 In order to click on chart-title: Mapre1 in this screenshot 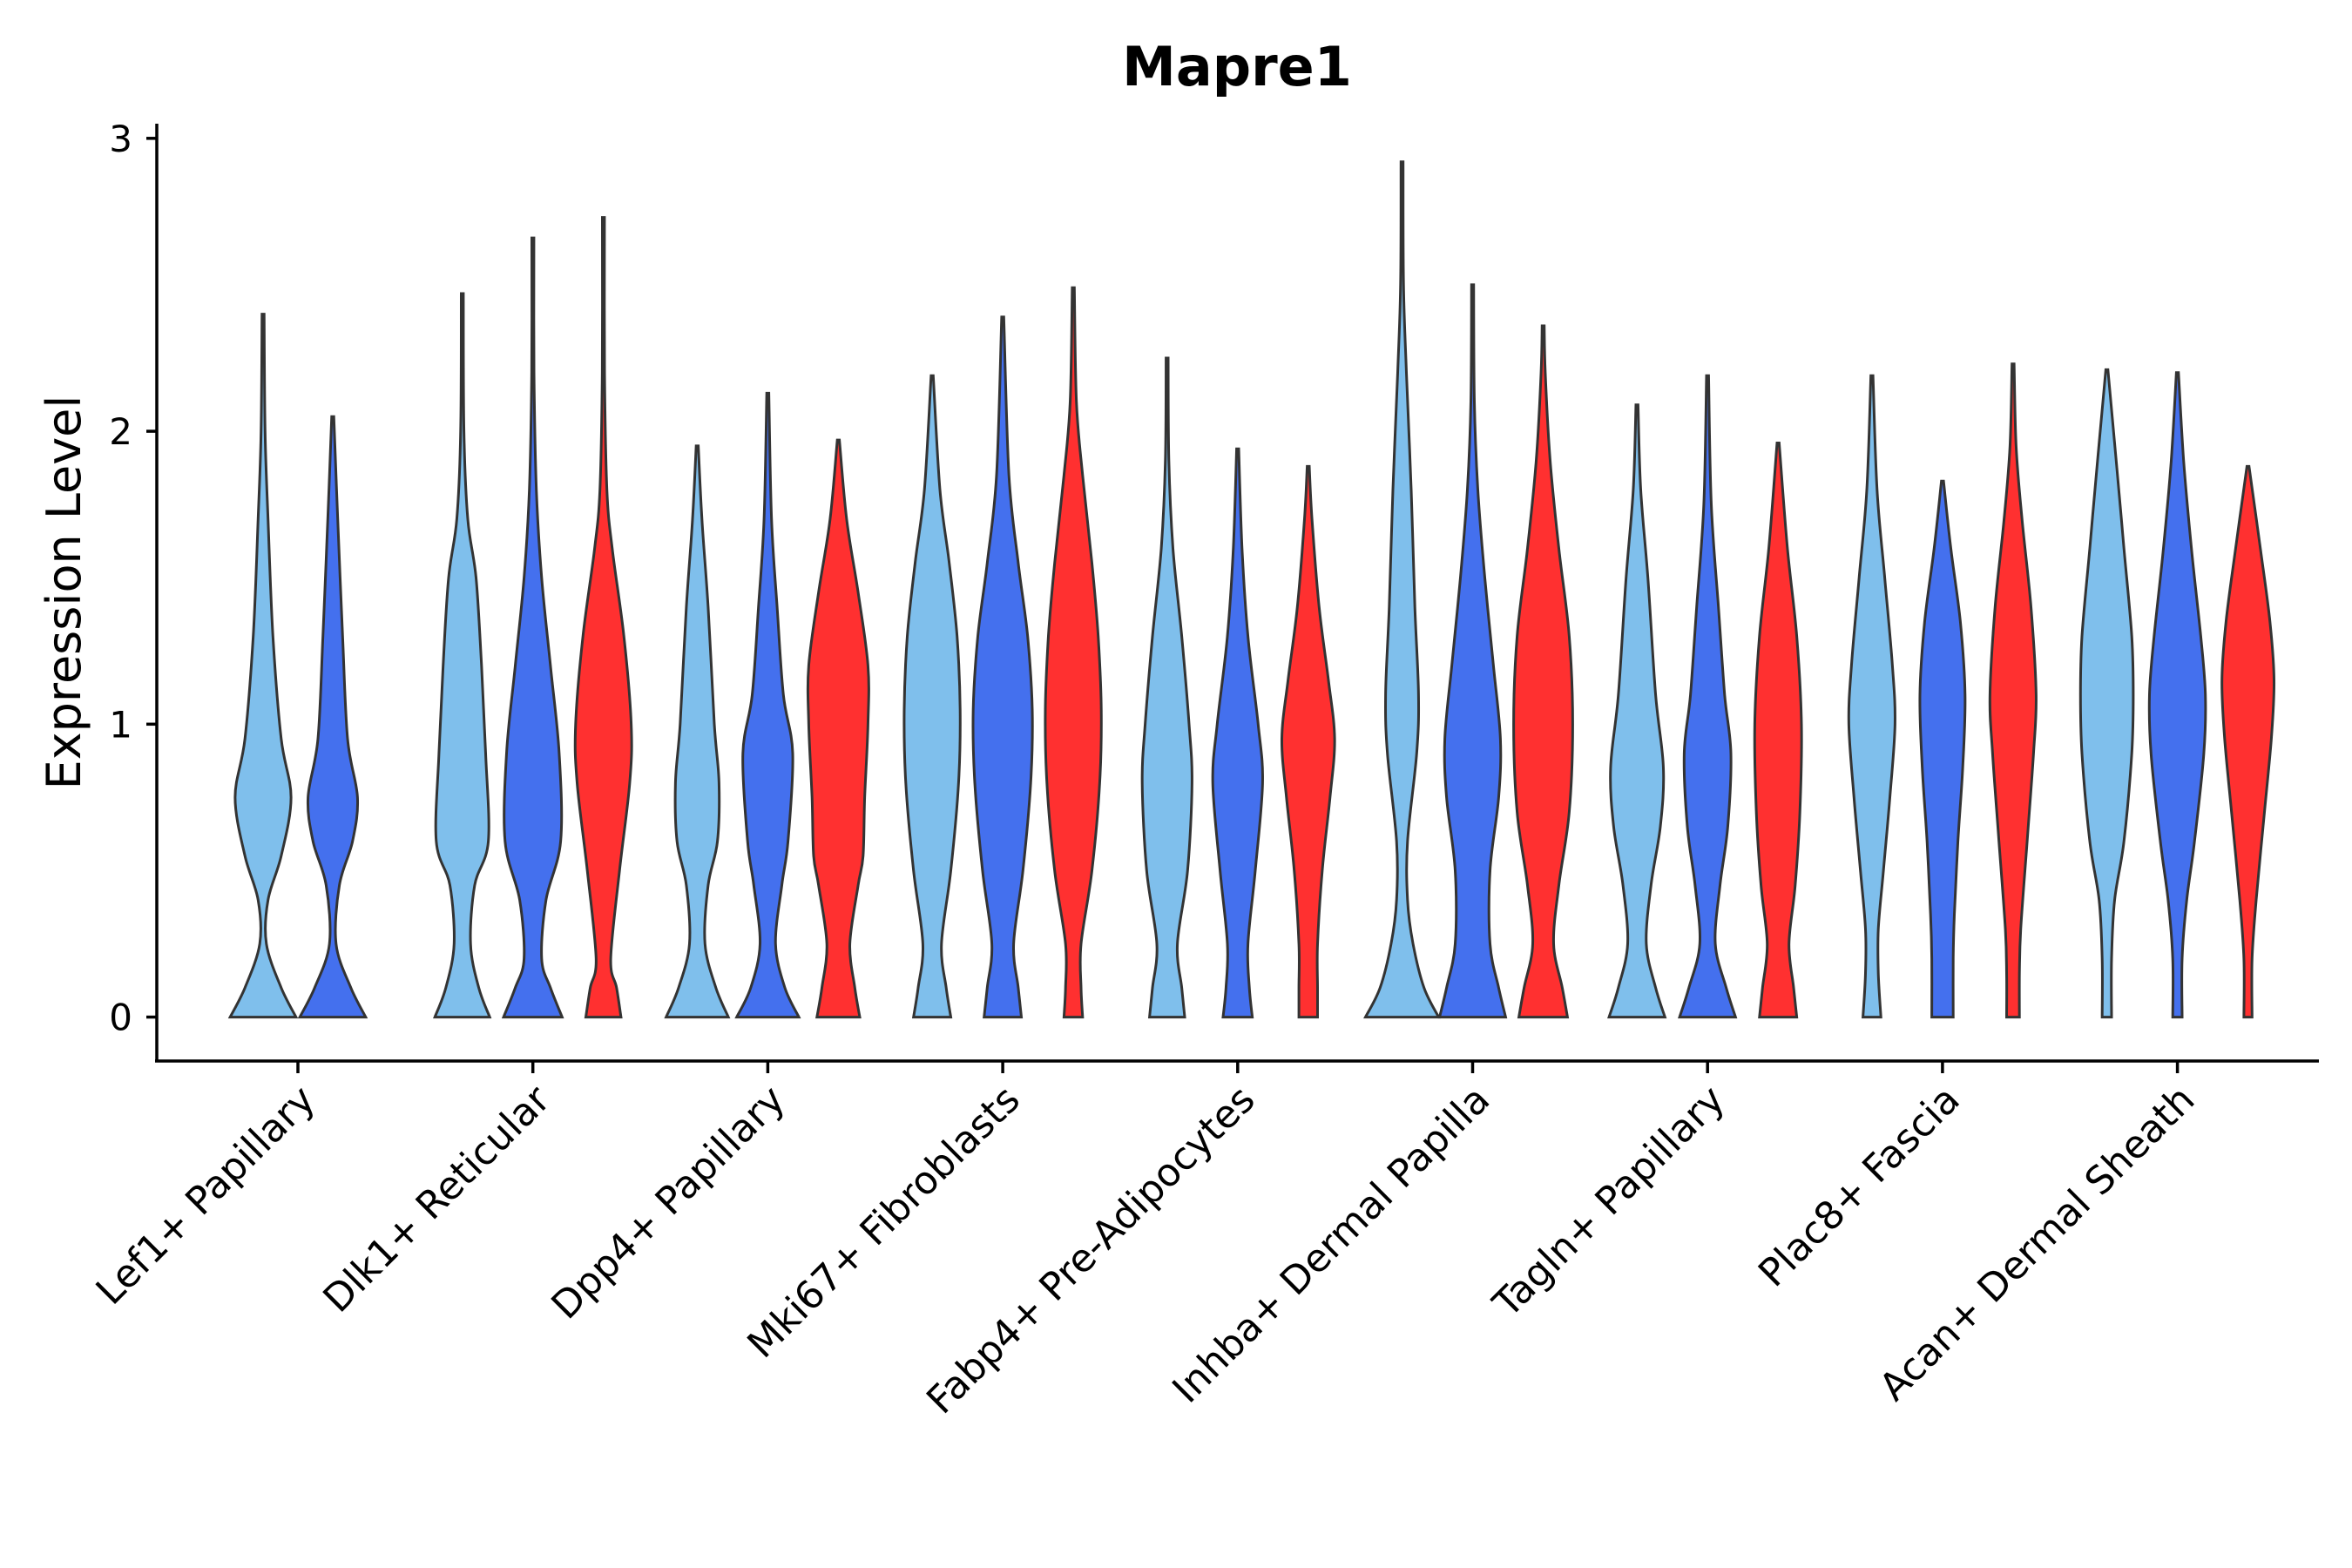, I will do `click(1237, 66)`.